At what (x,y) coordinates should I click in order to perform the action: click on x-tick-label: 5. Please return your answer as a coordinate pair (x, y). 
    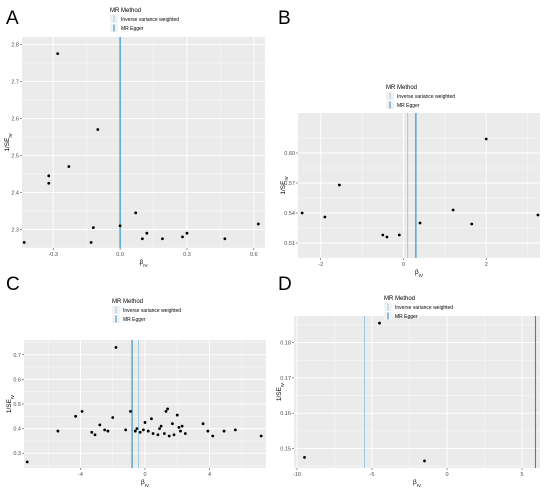
    Looking at the image, I should click on (521, 475).